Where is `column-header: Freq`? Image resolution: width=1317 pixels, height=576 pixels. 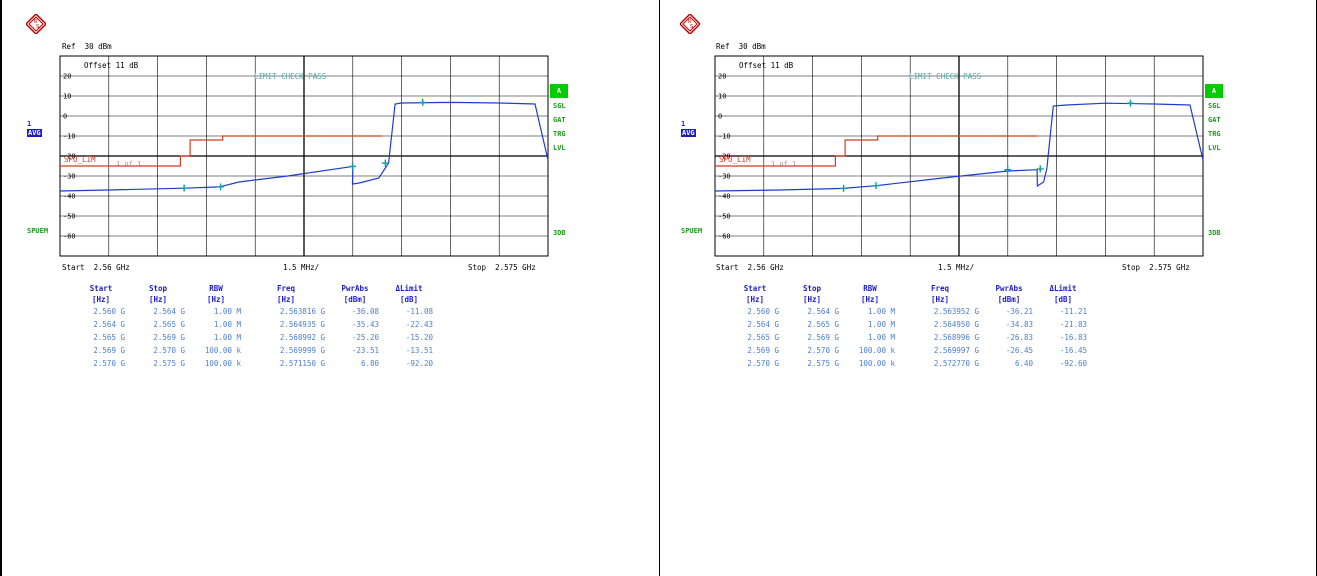 column-header: Freq is located at coordinates (286, 288).